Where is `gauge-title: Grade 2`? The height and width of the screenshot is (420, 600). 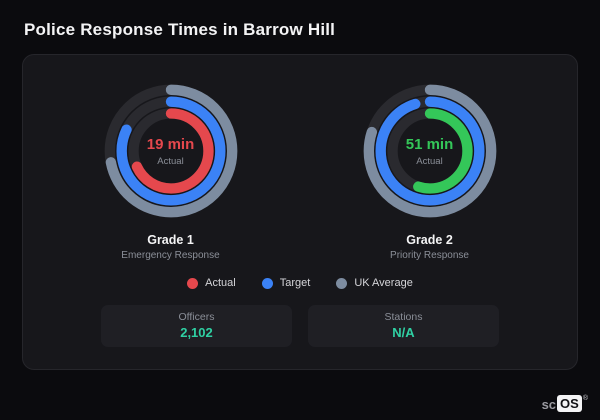 gauge-title: Grade 2 is located at coordinates (429, 240).